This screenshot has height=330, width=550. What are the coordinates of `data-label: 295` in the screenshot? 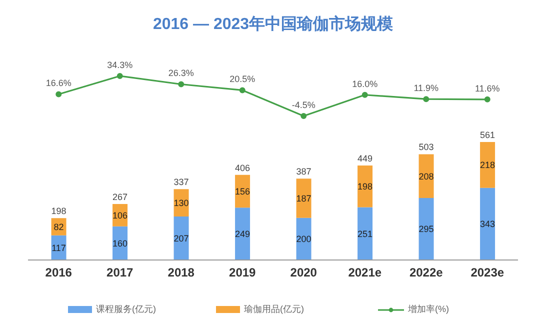 It's located at (426, 229).